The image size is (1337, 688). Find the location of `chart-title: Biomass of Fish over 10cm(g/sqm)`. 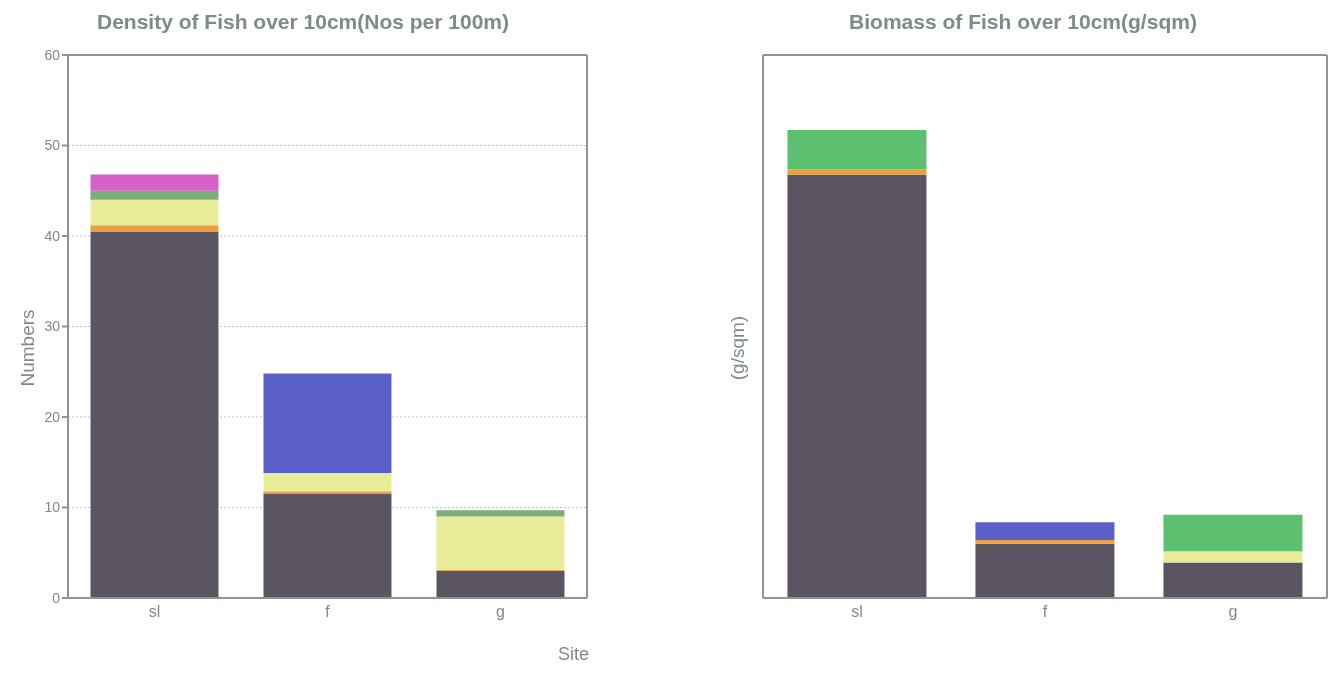

chart-title: Biomass of Fish over 10cm(g/sqm) is located at coordinates (1023, 22).